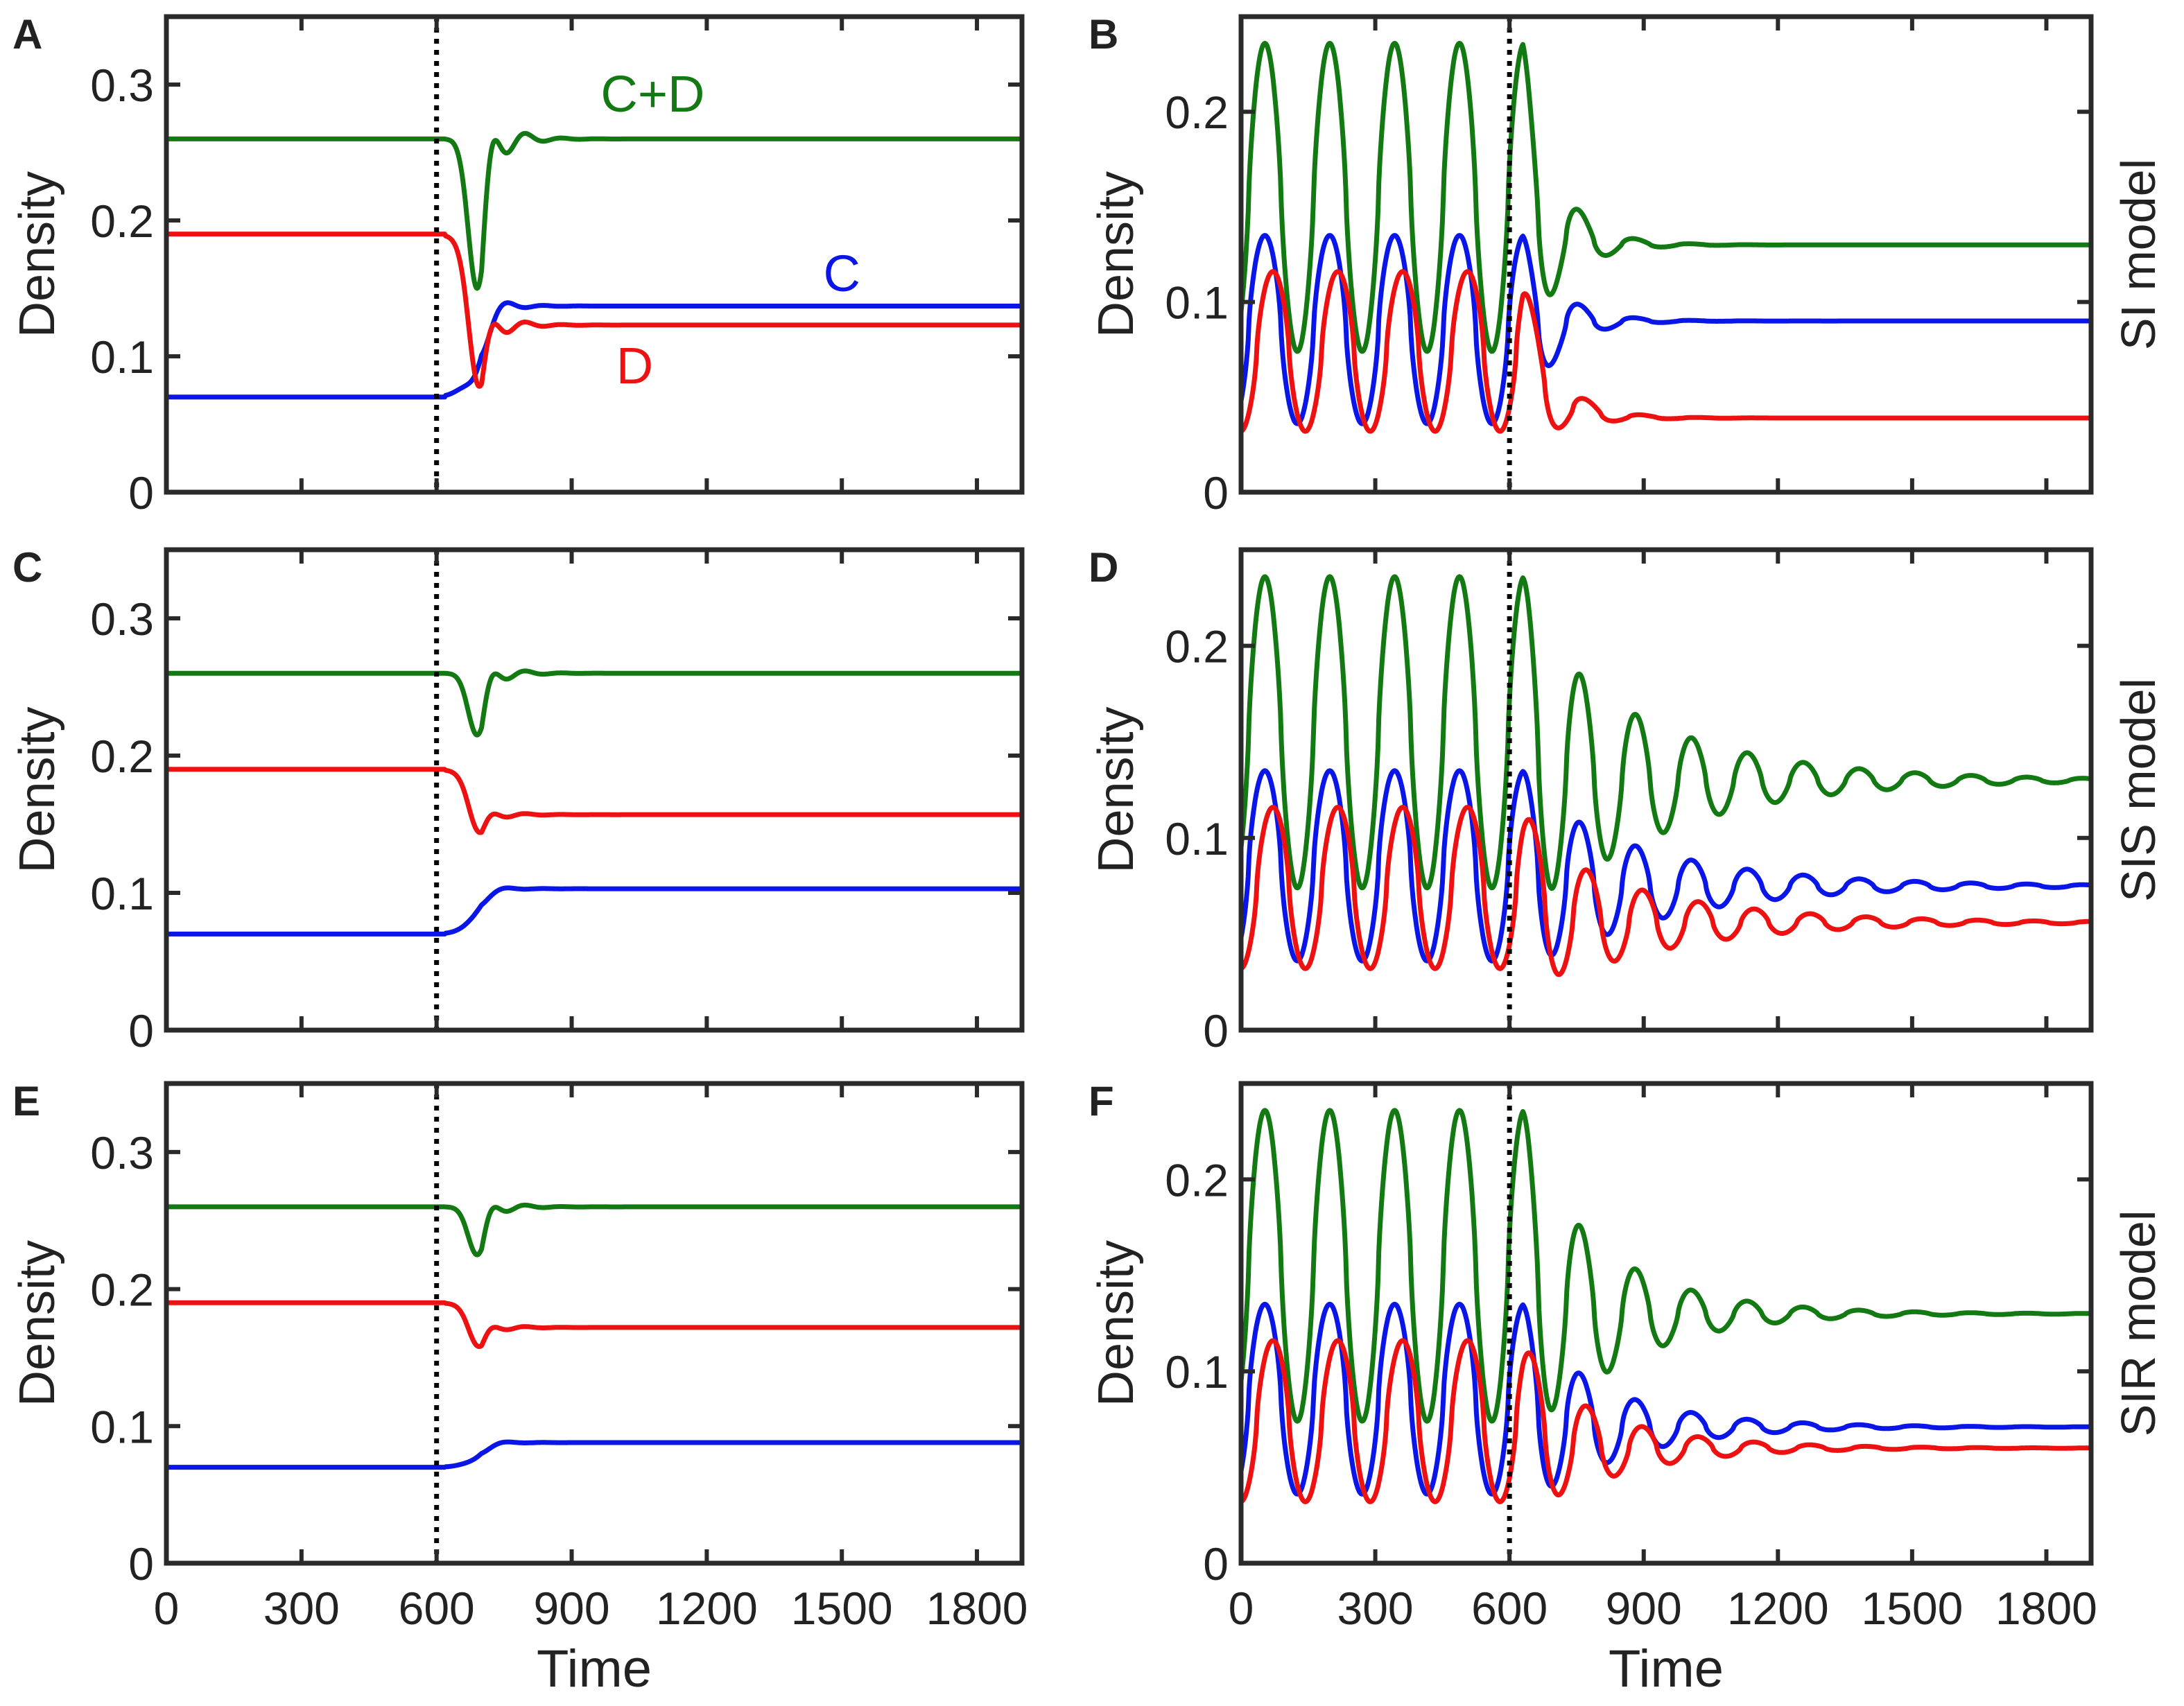 This screenshot has height=1706, width=2184. I want to click on panel-c: 0 0.1 0.2 0.3 Density C, so click(517, 800).